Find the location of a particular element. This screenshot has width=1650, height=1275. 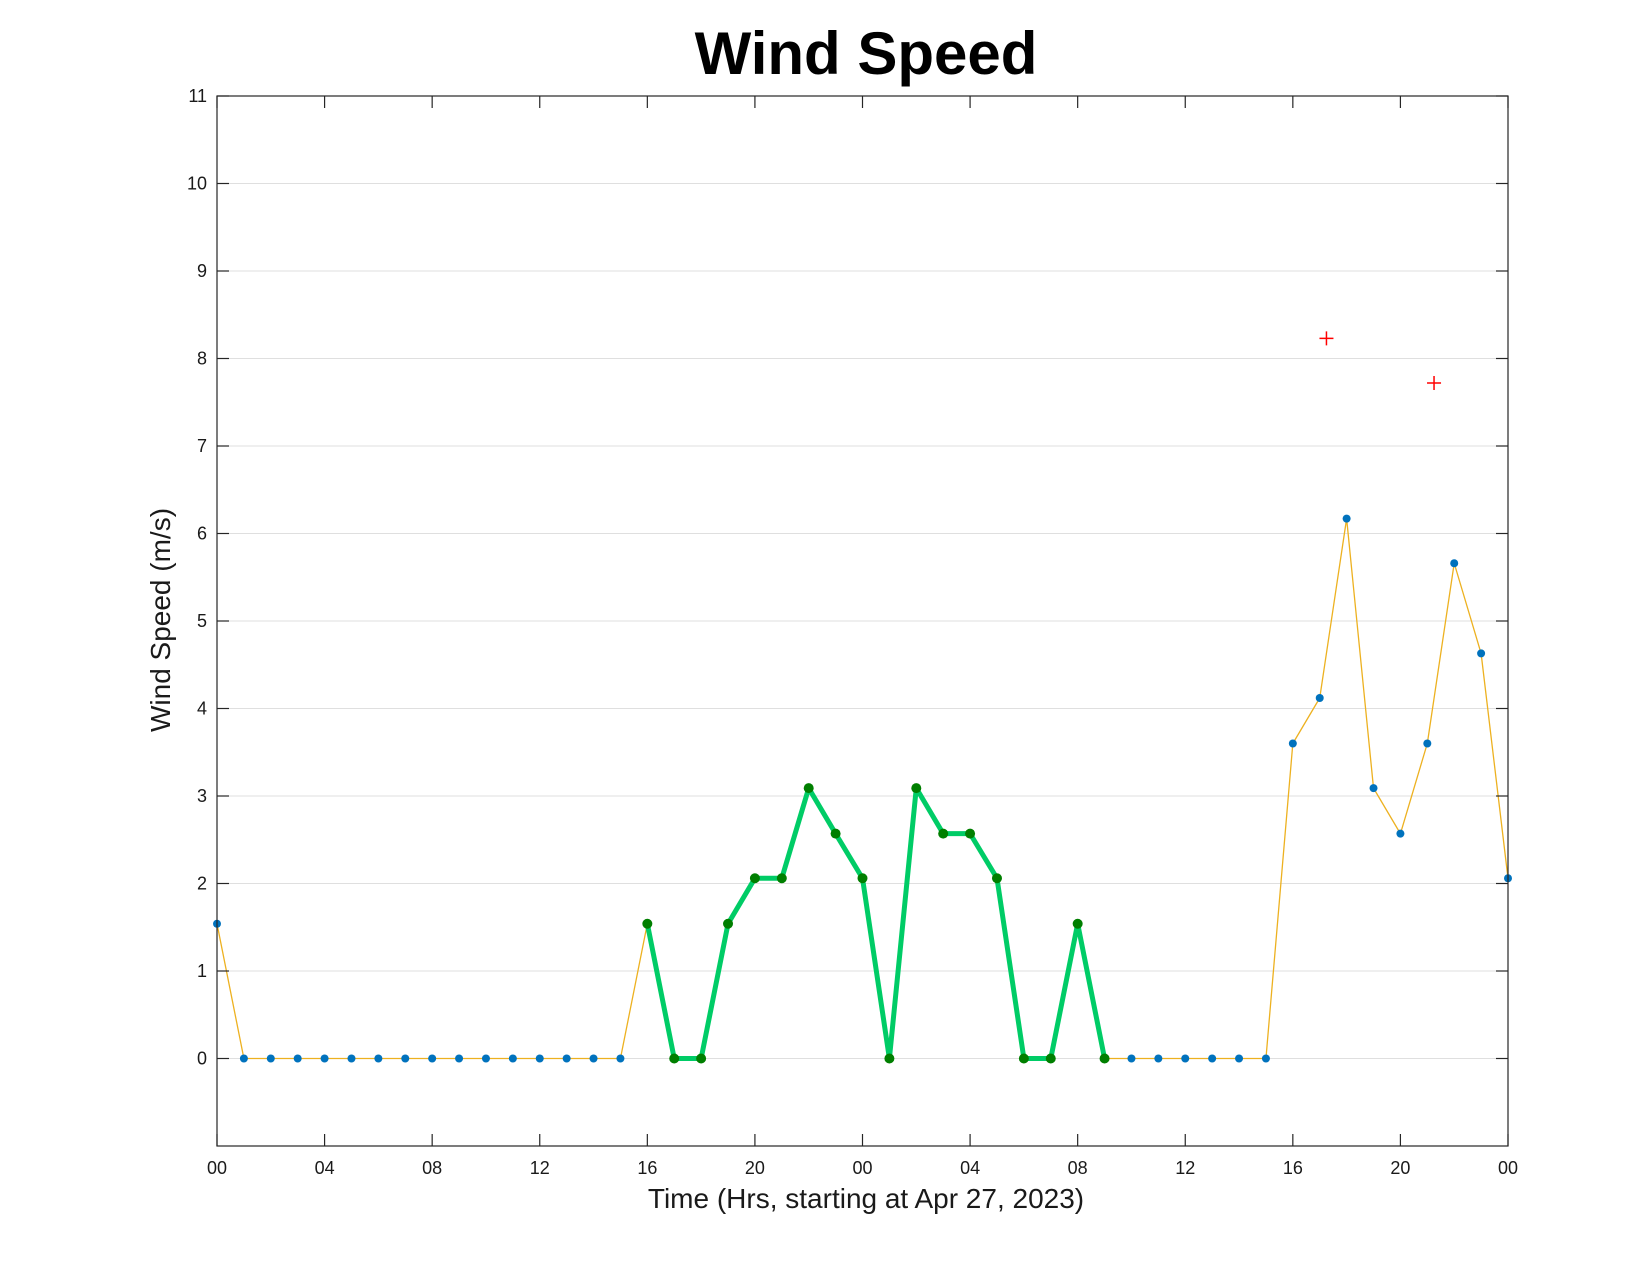

y-tick-label: 8 is located at coordinates (202, 359).